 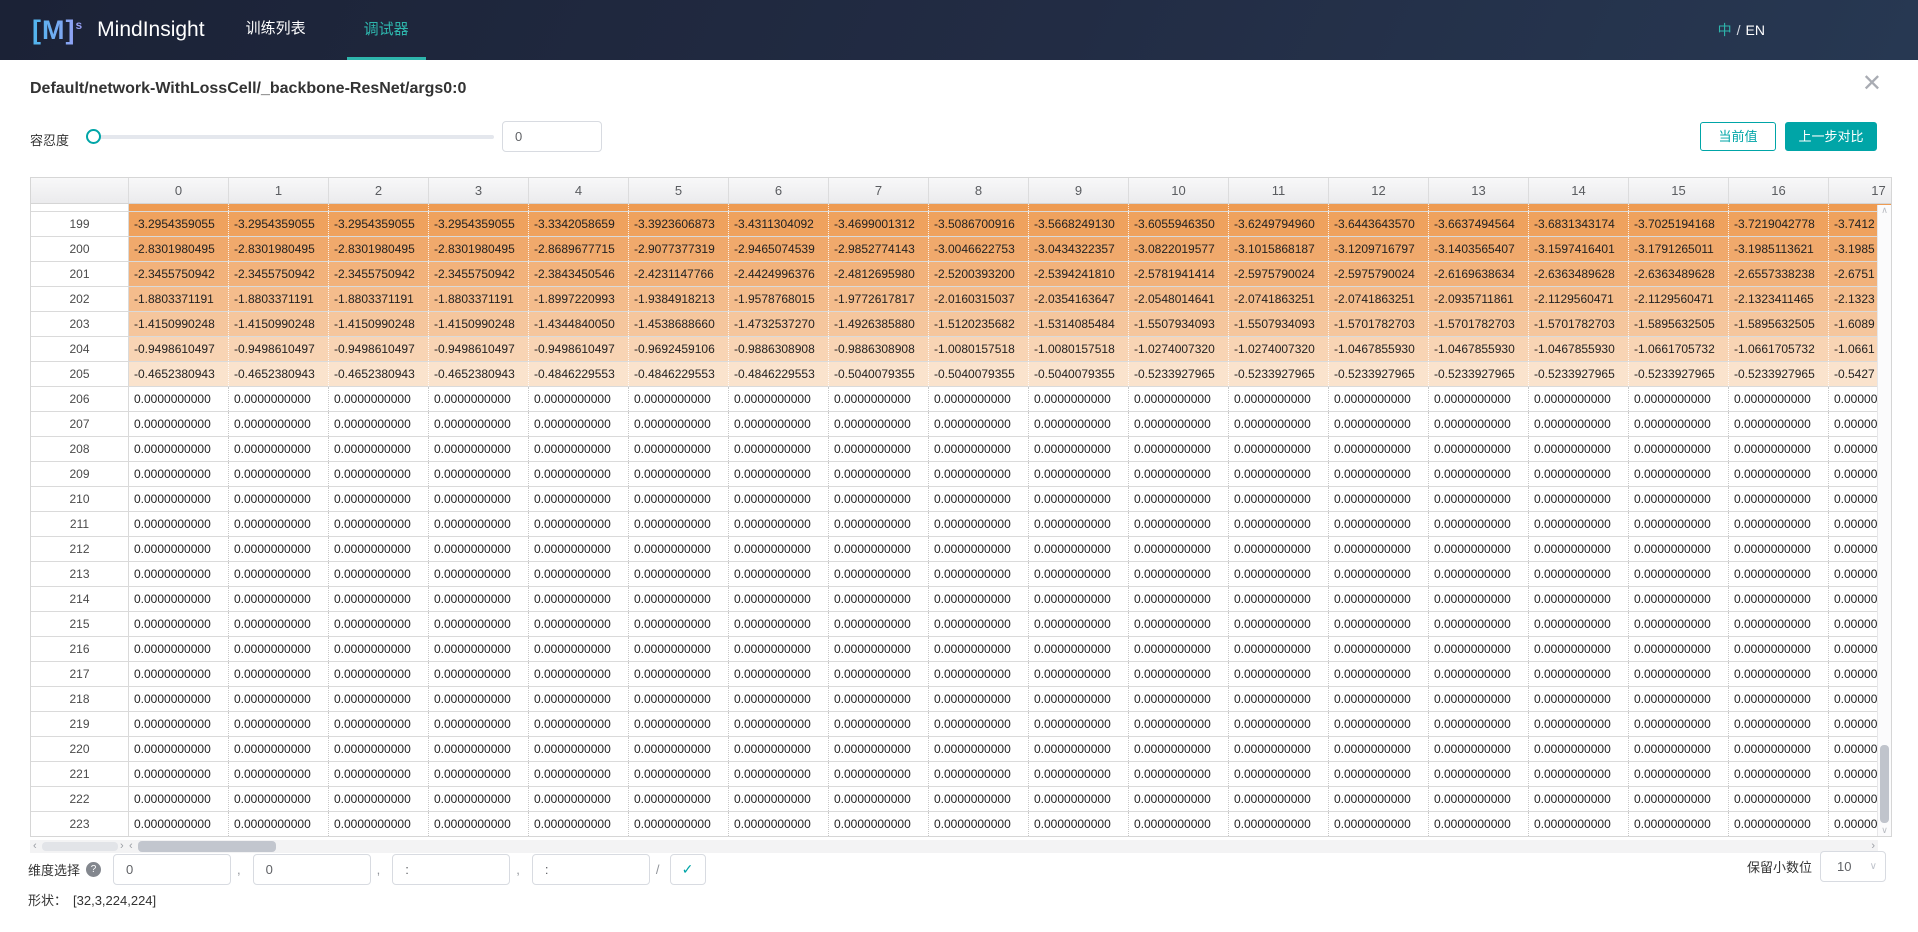 I want to click on vertical-scrollbar-thumb, so click(x=1884, y=784).